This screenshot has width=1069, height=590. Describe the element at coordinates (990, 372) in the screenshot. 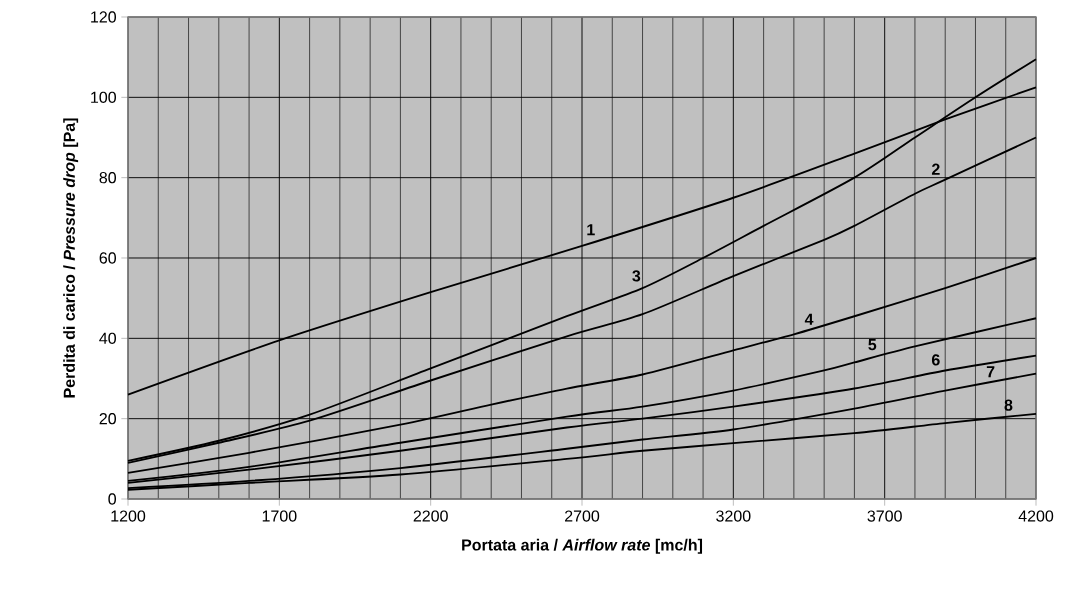

I see `series-label: 7` at that location.